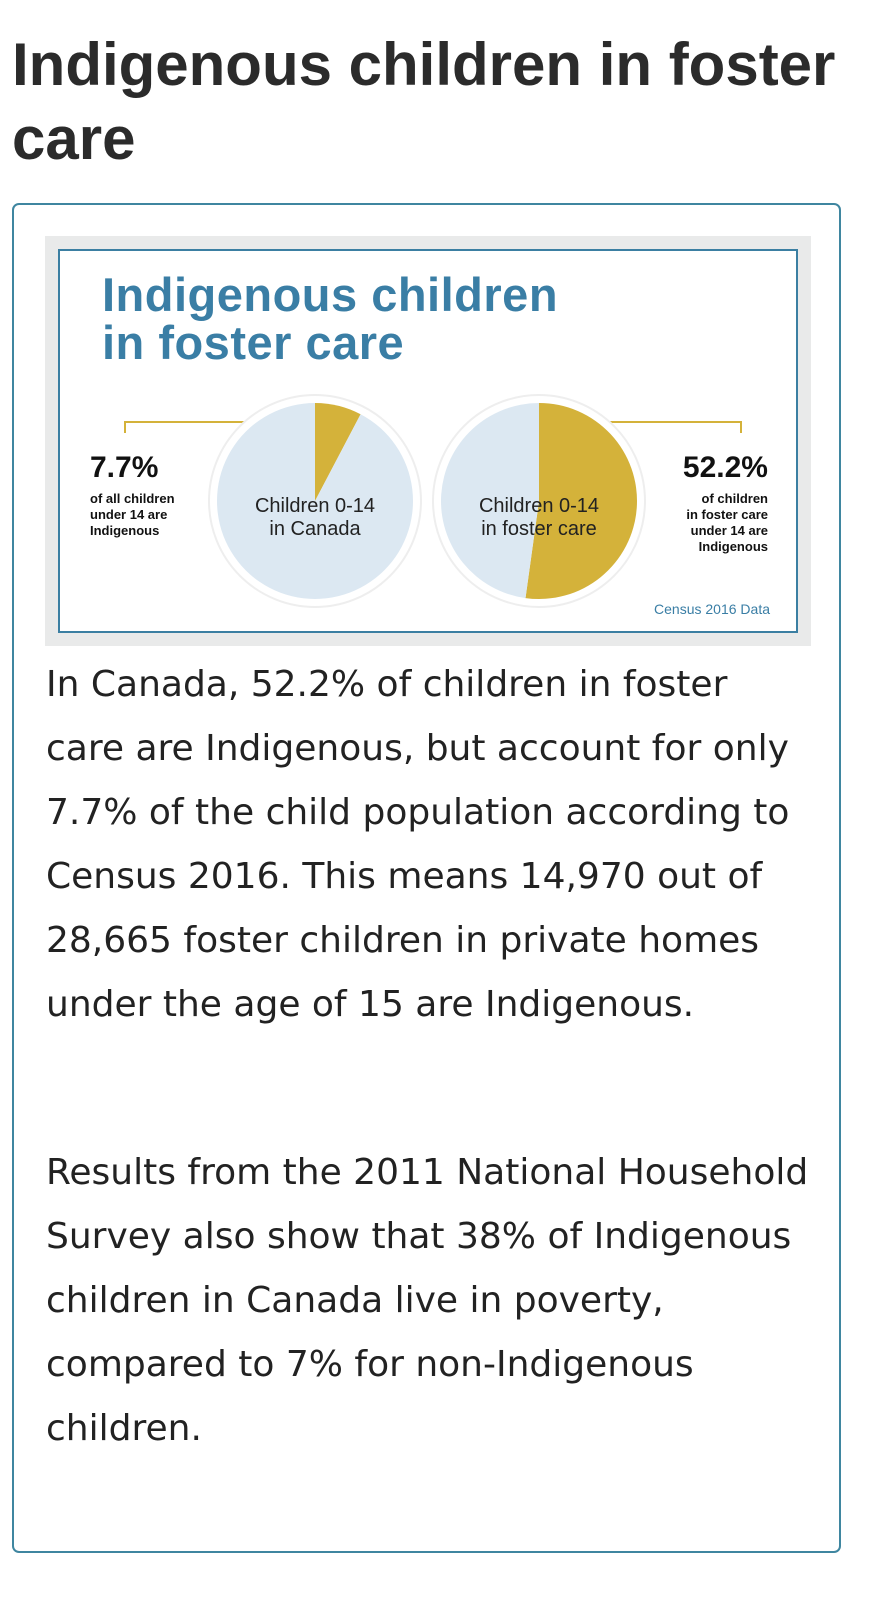 The width and height of the screenshot is (869, 1600). Describe the element at coordinates (433, 501) in the screenshot. I see `pie-charts` at that location.